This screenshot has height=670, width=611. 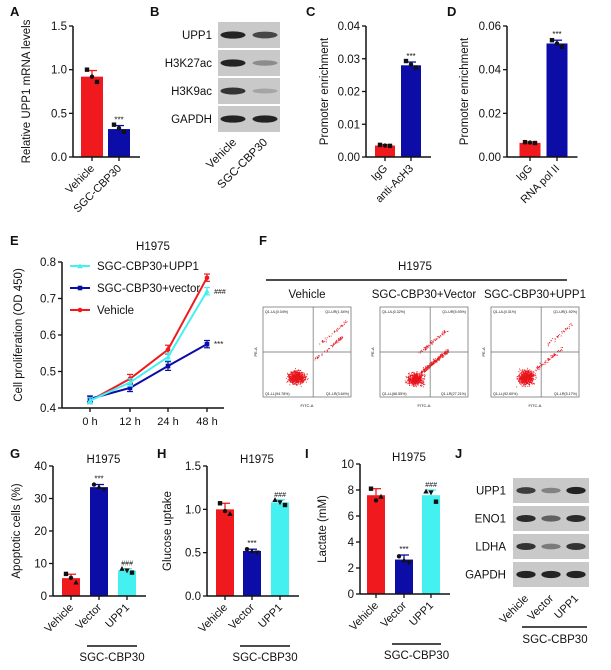 I want to click on y-tick-label: 0.03, so click(x=349, y=60).